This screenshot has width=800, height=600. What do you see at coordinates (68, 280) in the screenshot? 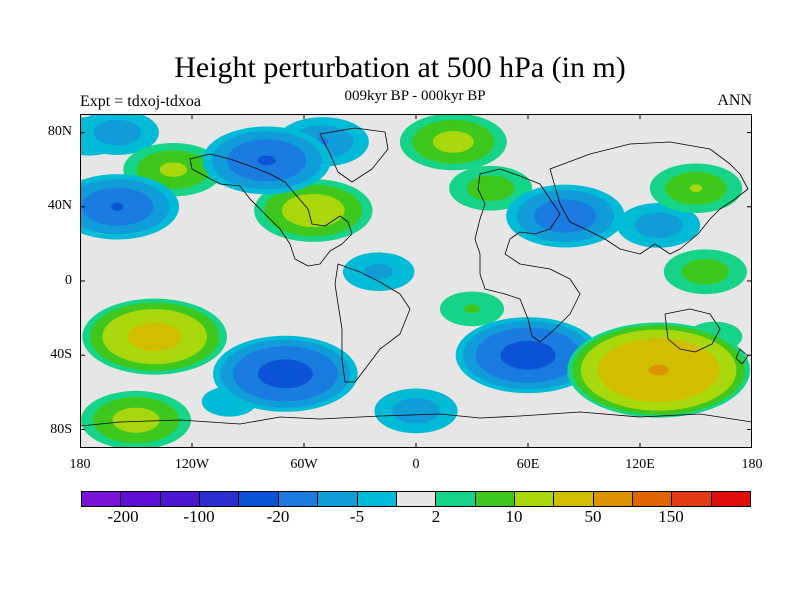
I see `y-tick-label: 0` at bounding box center [68, 280].